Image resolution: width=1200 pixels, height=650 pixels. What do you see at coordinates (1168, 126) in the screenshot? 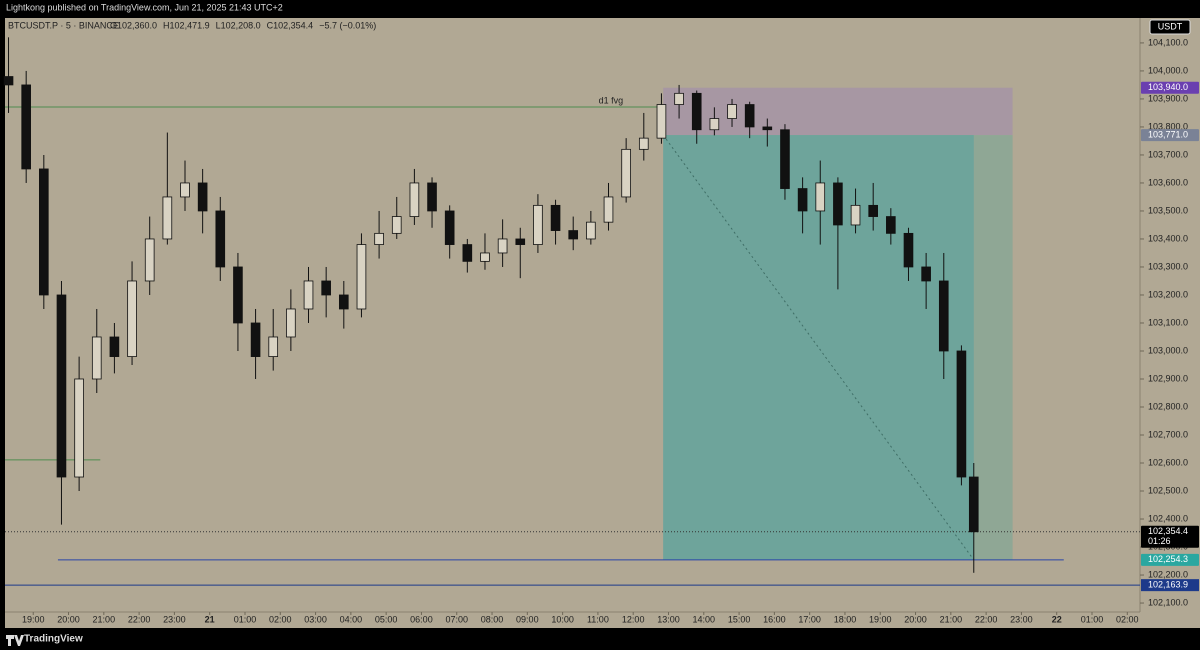
I see `y-tick-label: 103,800.0` at bounding box center [1168, 126].